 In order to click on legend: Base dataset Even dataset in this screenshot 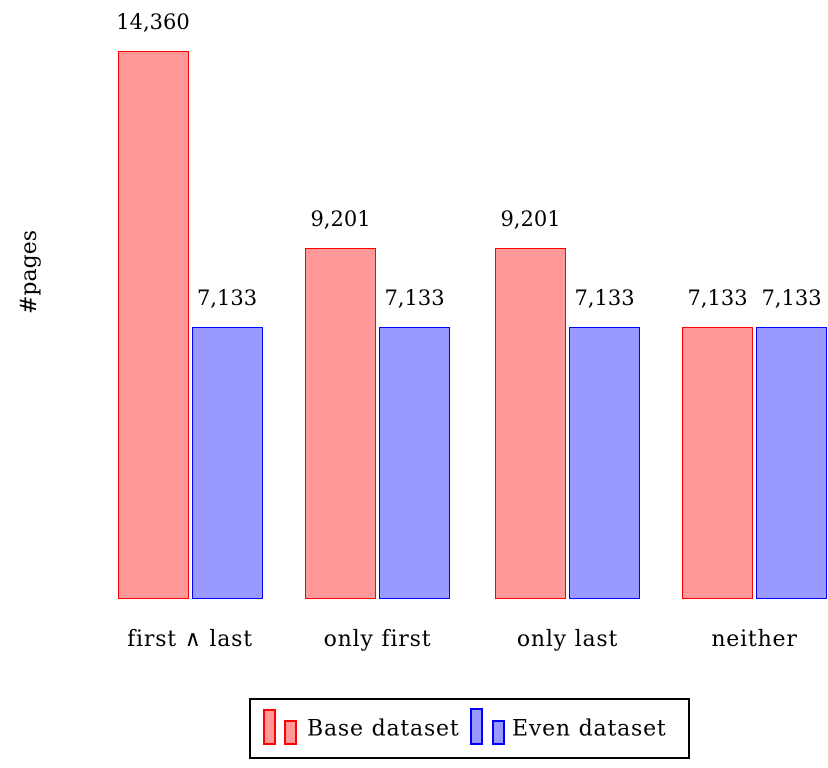, I will do `click(469, 728)`.